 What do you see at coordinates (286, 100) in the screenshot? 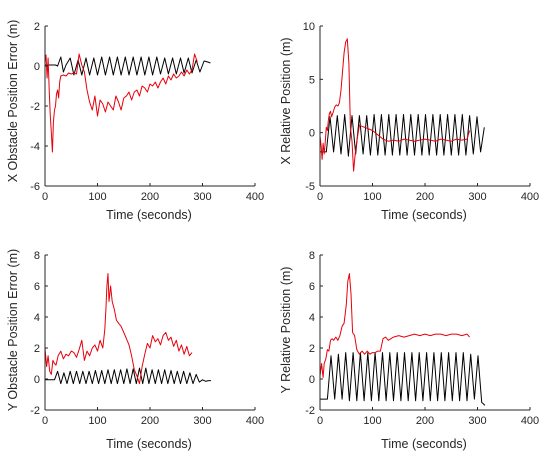
I see `y-axis-label: X Relative Position (m)` at bounding box center [286, 100].